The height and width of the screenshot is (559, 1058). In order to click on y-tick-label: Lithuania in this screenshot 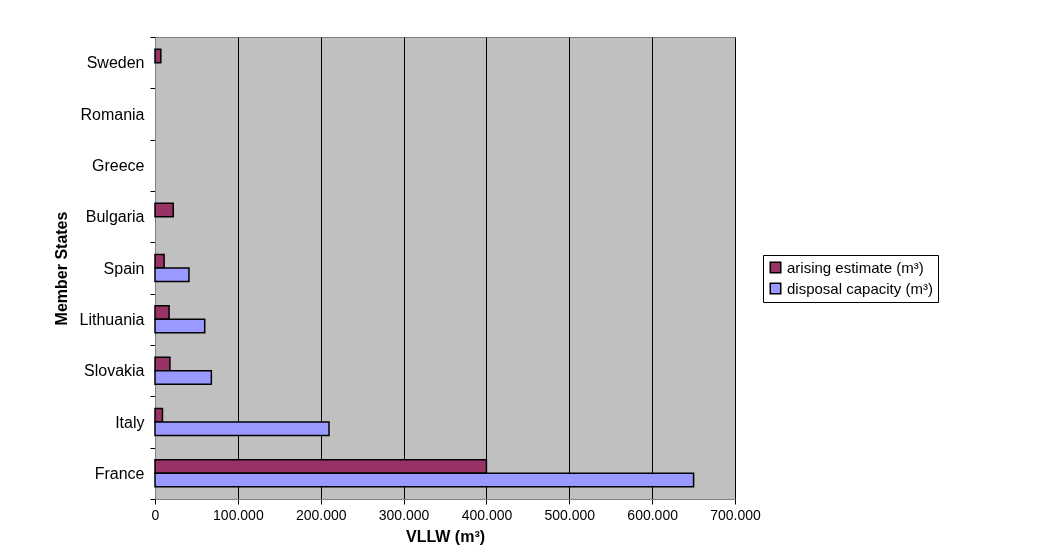, I will do `click(112, 319)`.